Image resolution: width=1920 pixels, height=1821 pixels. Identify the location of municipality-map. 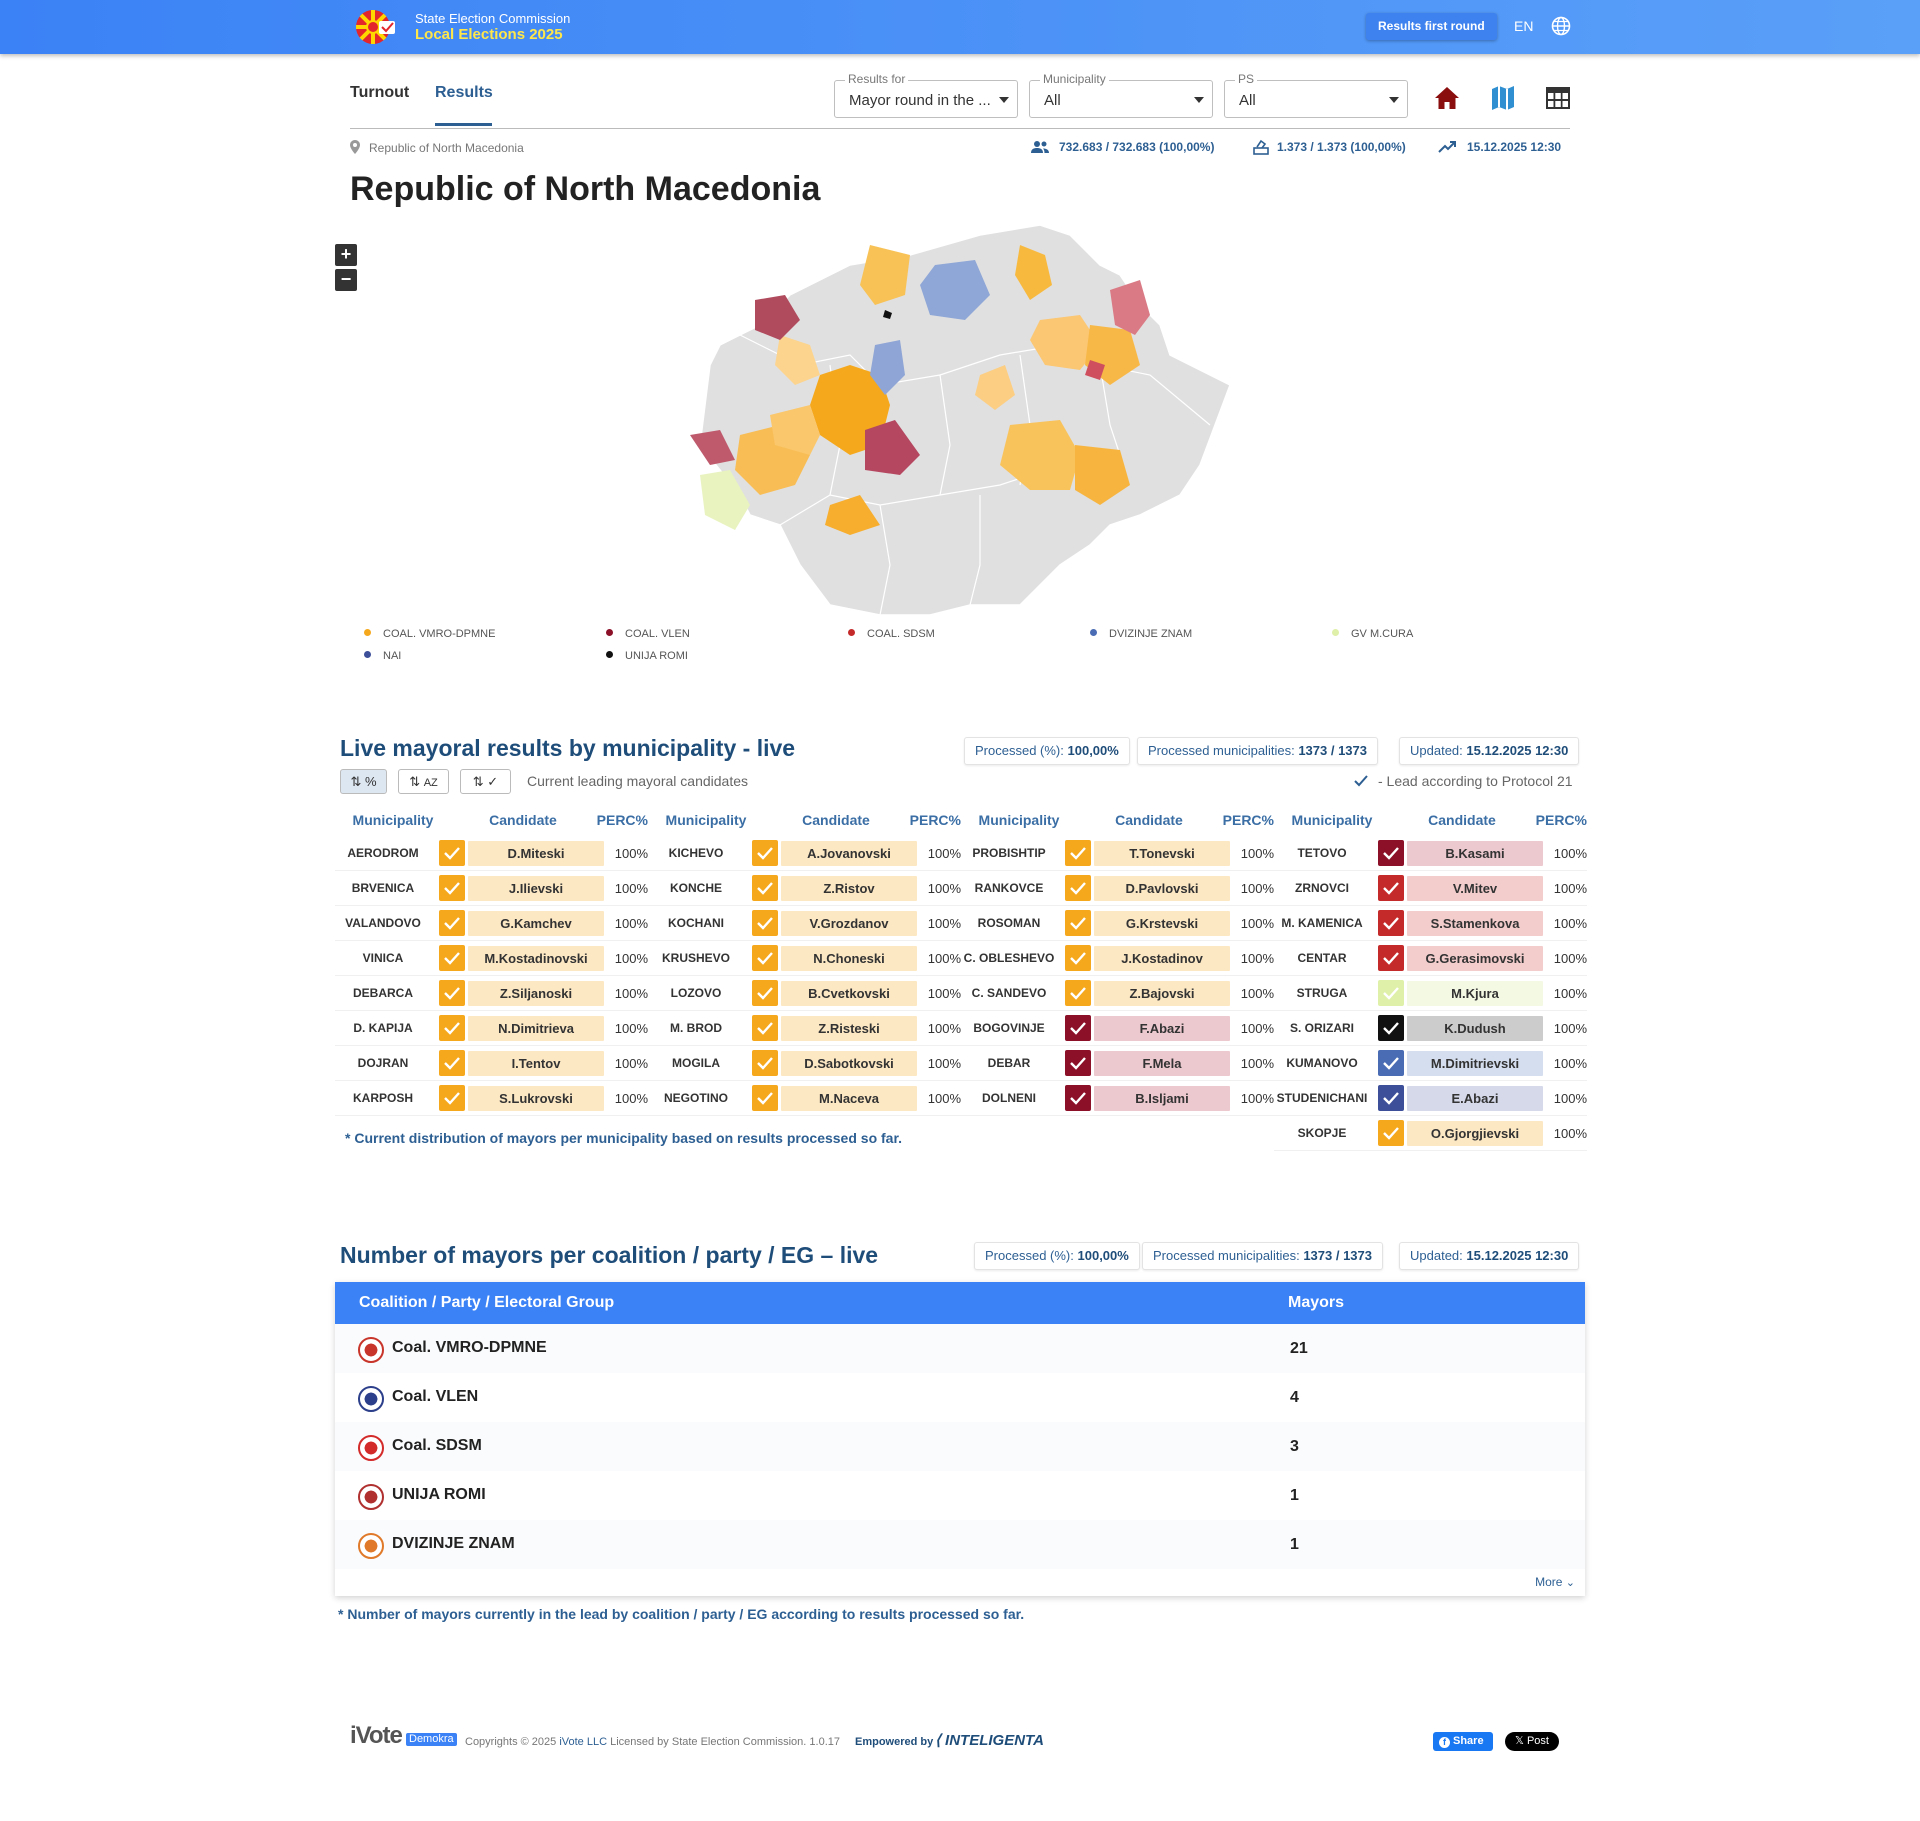
(960, 420).